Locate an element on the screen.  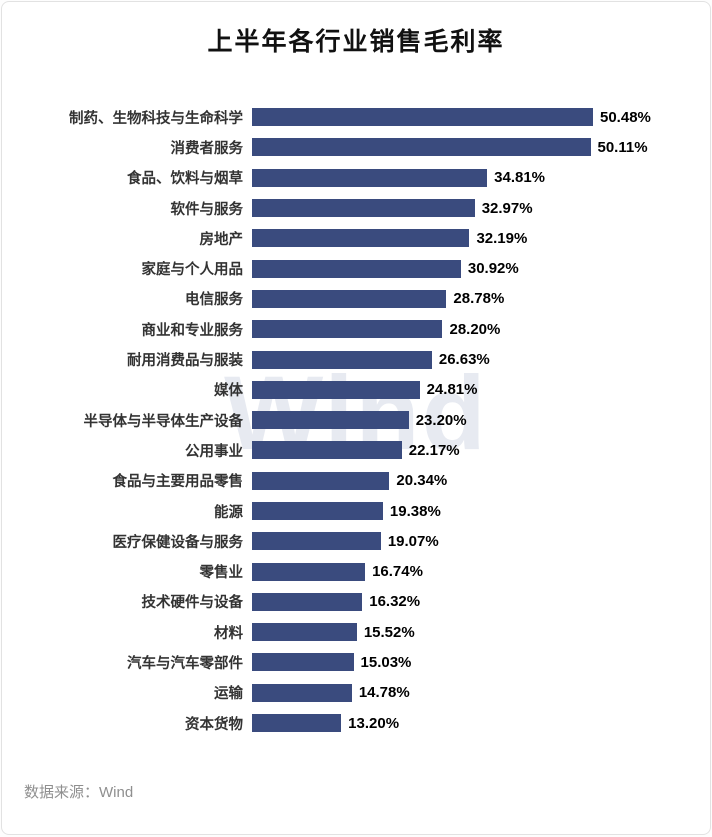
bar-track: 16.74% is located at coordinates (477, 571).